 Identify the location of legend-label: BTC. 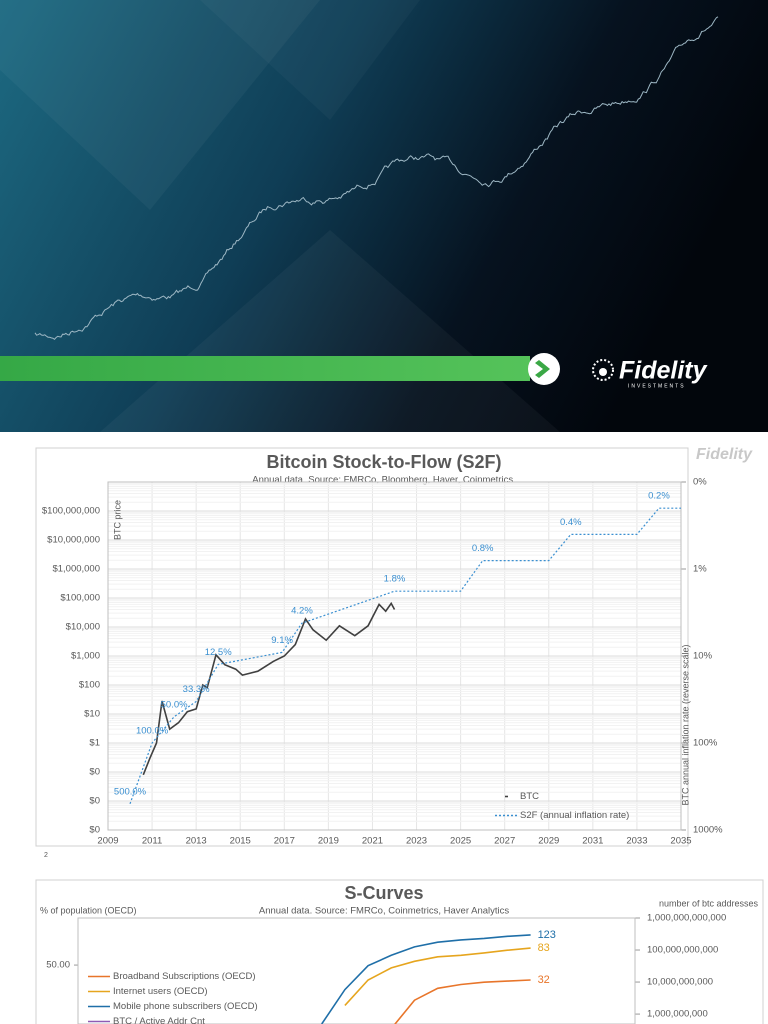
(529, 796).